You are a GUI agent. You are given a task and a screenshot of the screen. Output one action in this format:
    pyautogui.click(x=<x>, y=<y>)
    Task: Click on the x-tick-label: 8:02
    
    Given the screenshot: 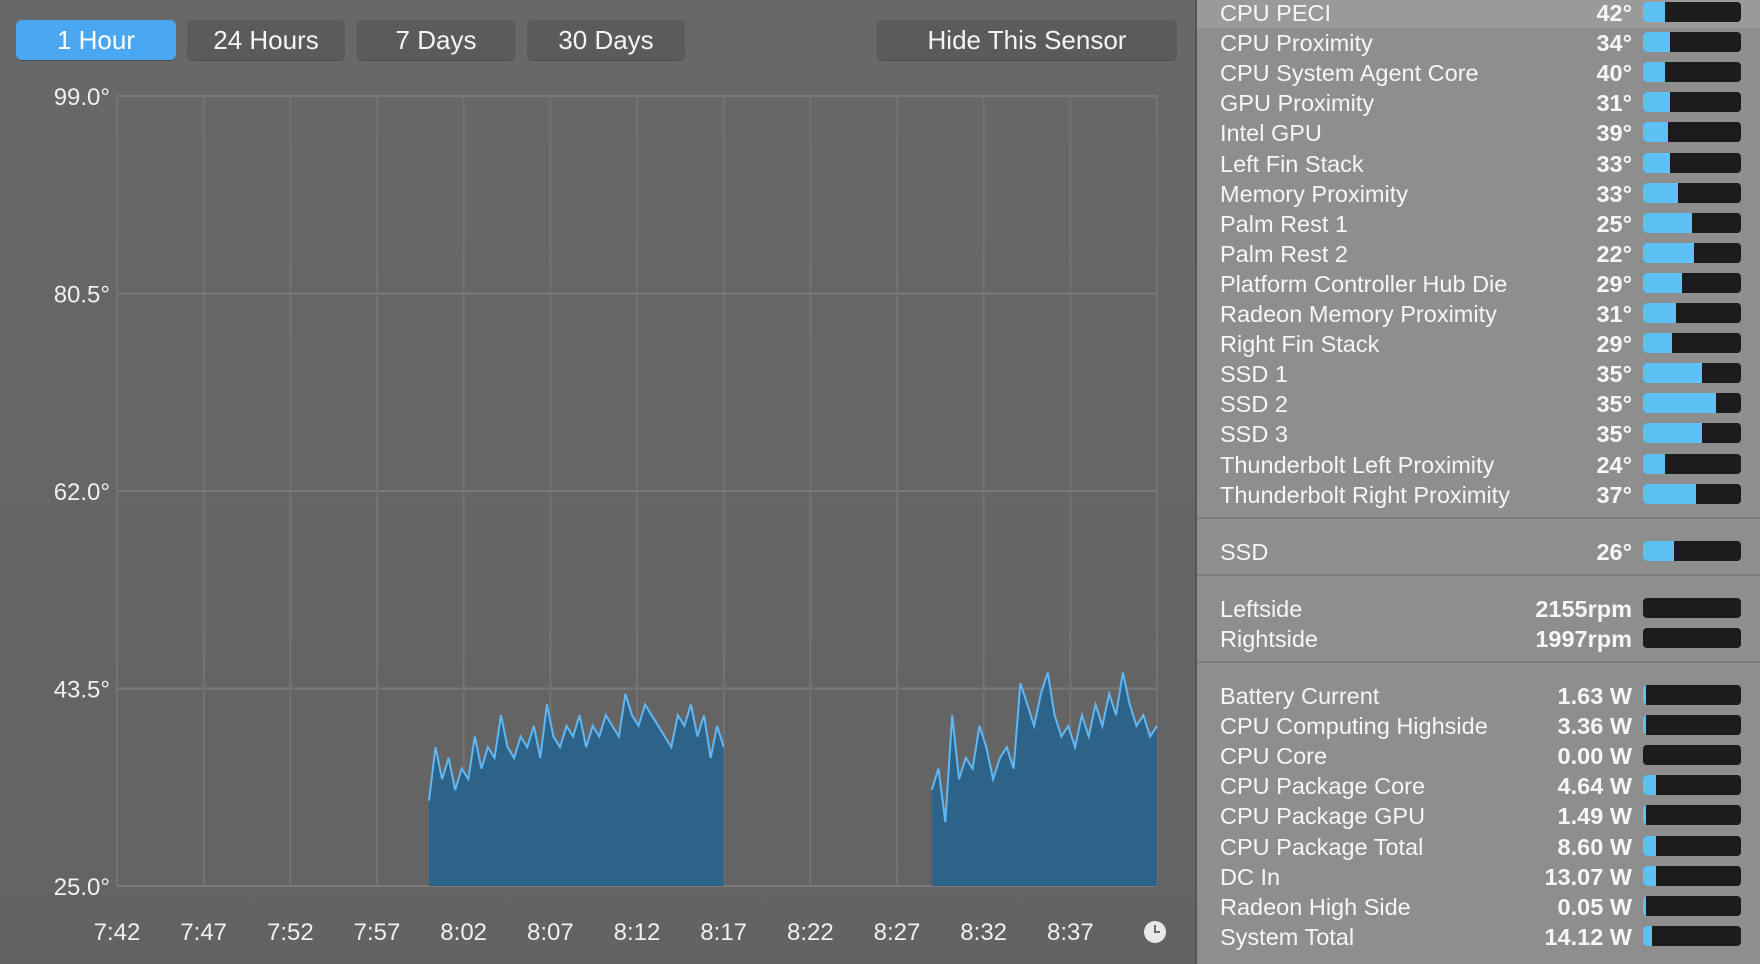 What is the action you would take?
    pyautogui.click(x=463, y=932)
    